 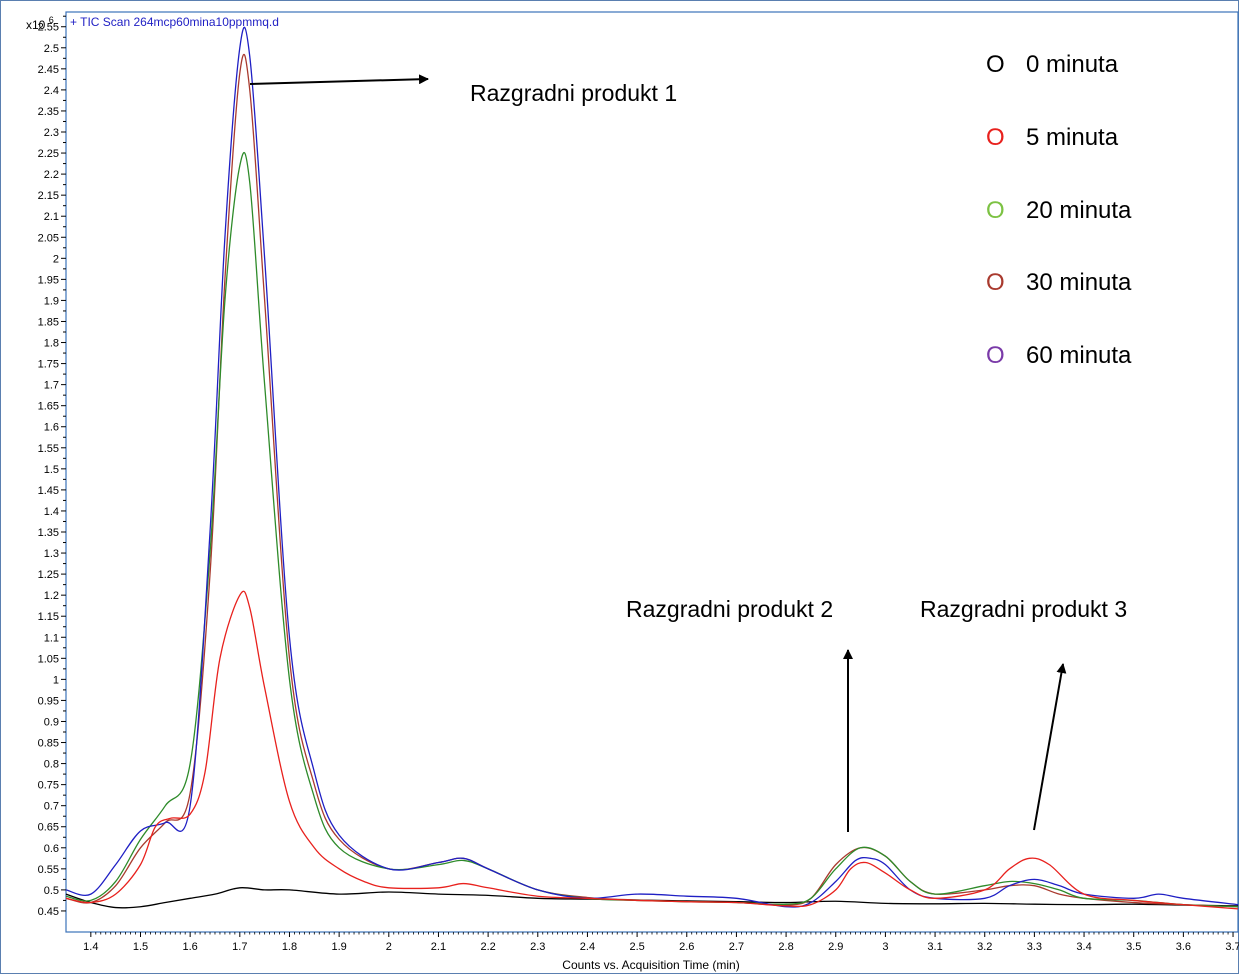 What do you see at coordinates (140, 947) in the screenshot?
I see `x-tick-label: 1.5` at bounding box center [140, 947].